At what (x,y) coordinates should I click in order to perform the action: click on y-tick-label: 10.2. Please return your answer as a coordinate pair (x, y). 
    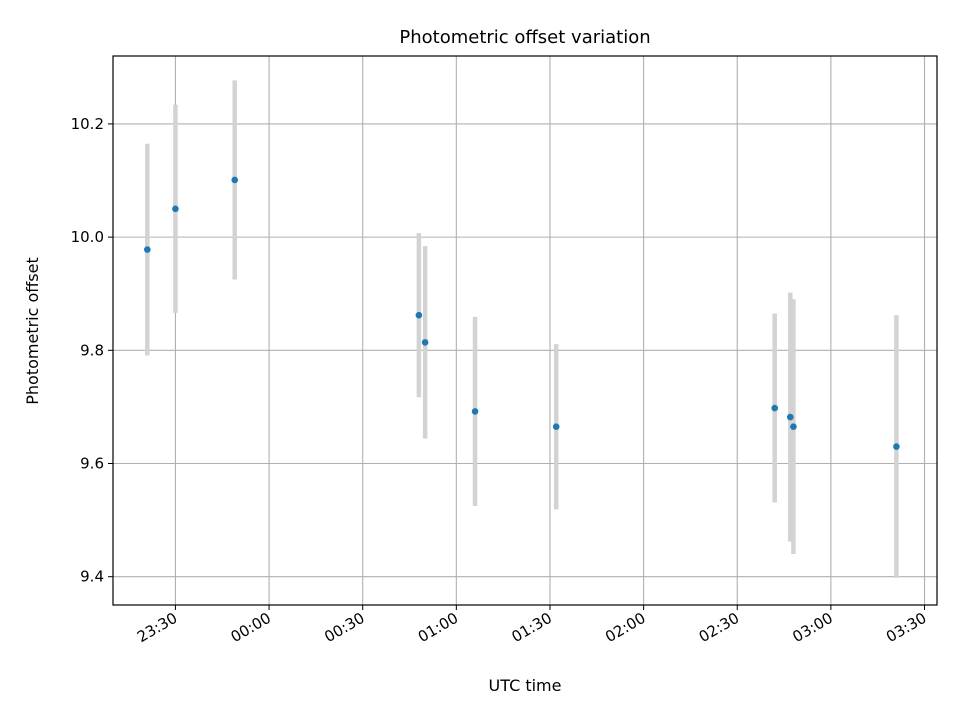
    Looking at the image, I should click on (87, 124).